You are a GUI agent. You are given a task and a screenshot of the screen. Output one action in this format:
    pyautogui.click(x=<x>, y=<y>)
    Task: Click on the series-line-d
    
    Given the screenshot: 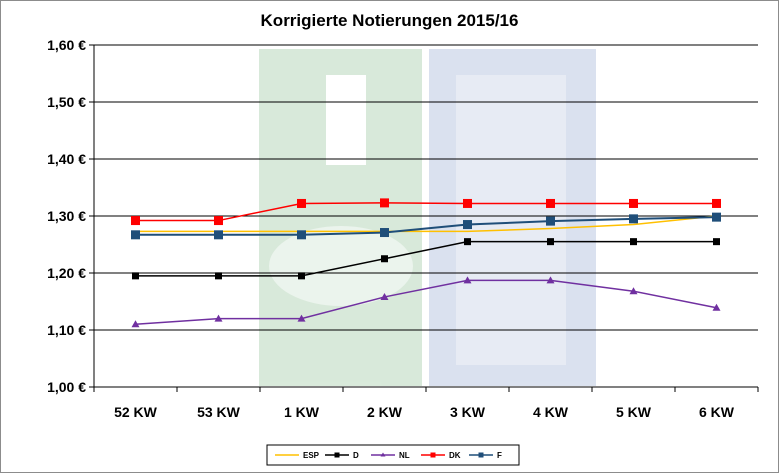 What is the action you would take?
    pyautogui.click(x=426, y=258)
    